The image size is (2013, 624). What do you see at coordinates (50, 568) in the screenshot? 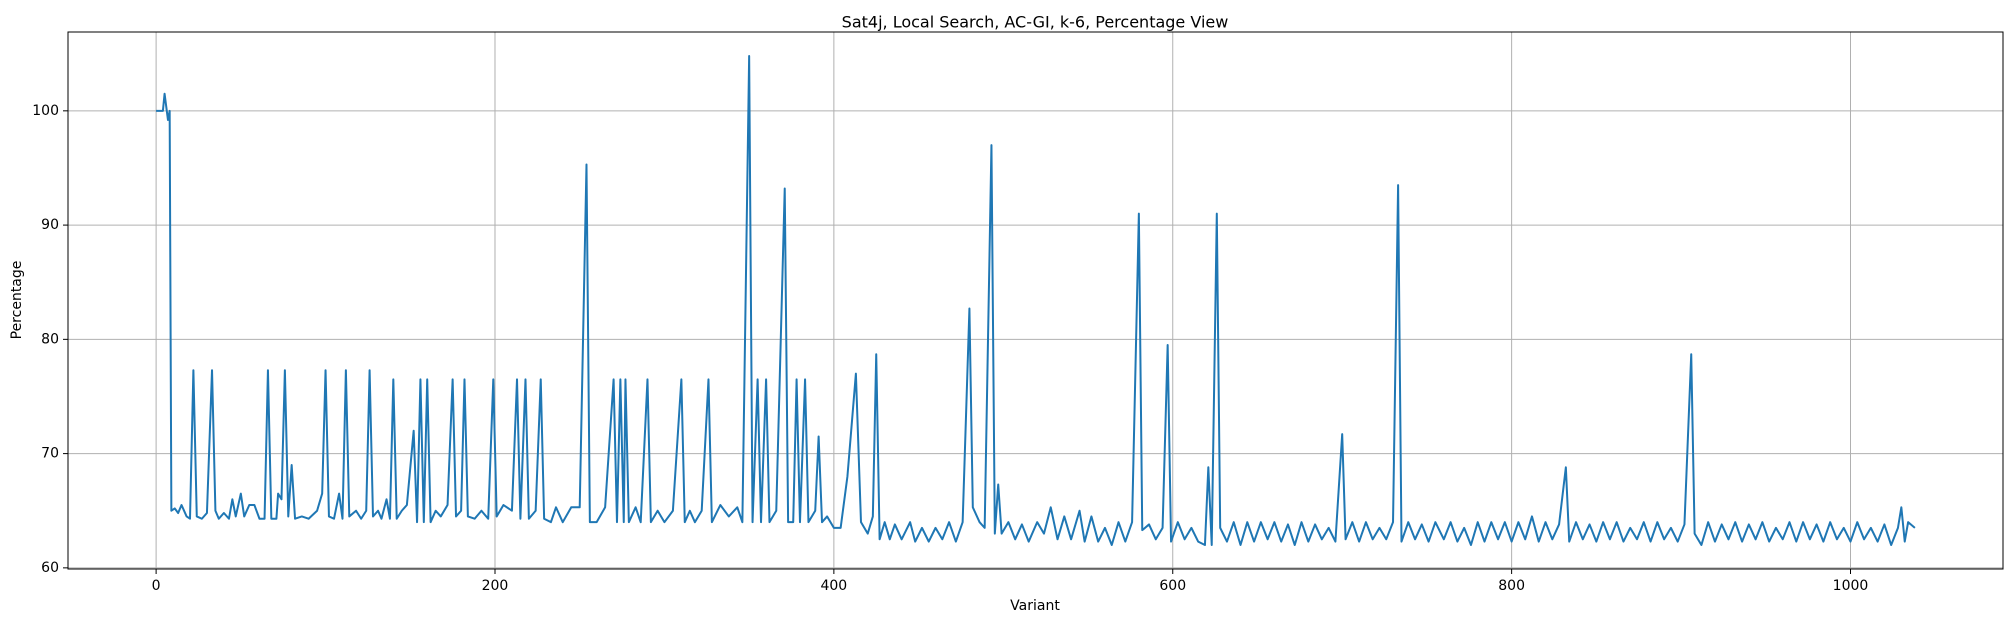
I see `y-tick-label: 60` at bounding box center [50, 568].